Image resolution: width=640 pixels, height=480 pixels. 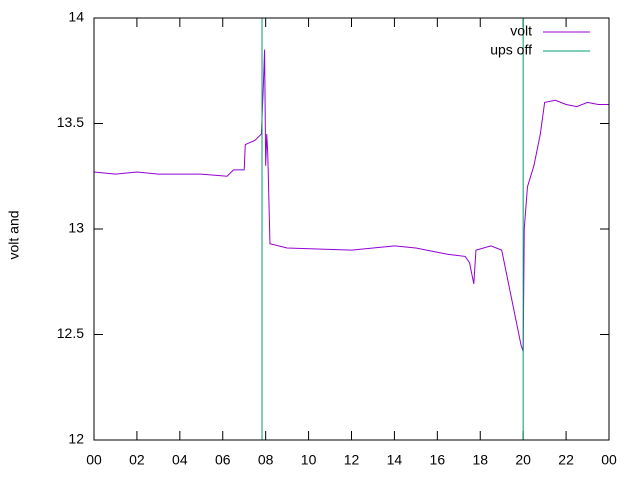 What do you see at coordinates (180, 460) in the screenshot?
I see `x-tick-label: 04` at bounding box center [180, 460].